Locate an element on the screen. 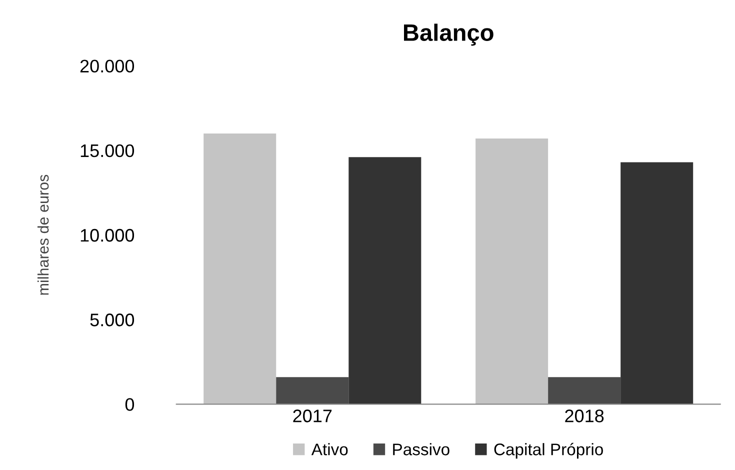  legend-label: Ativo is located at coordinates (329, 449).